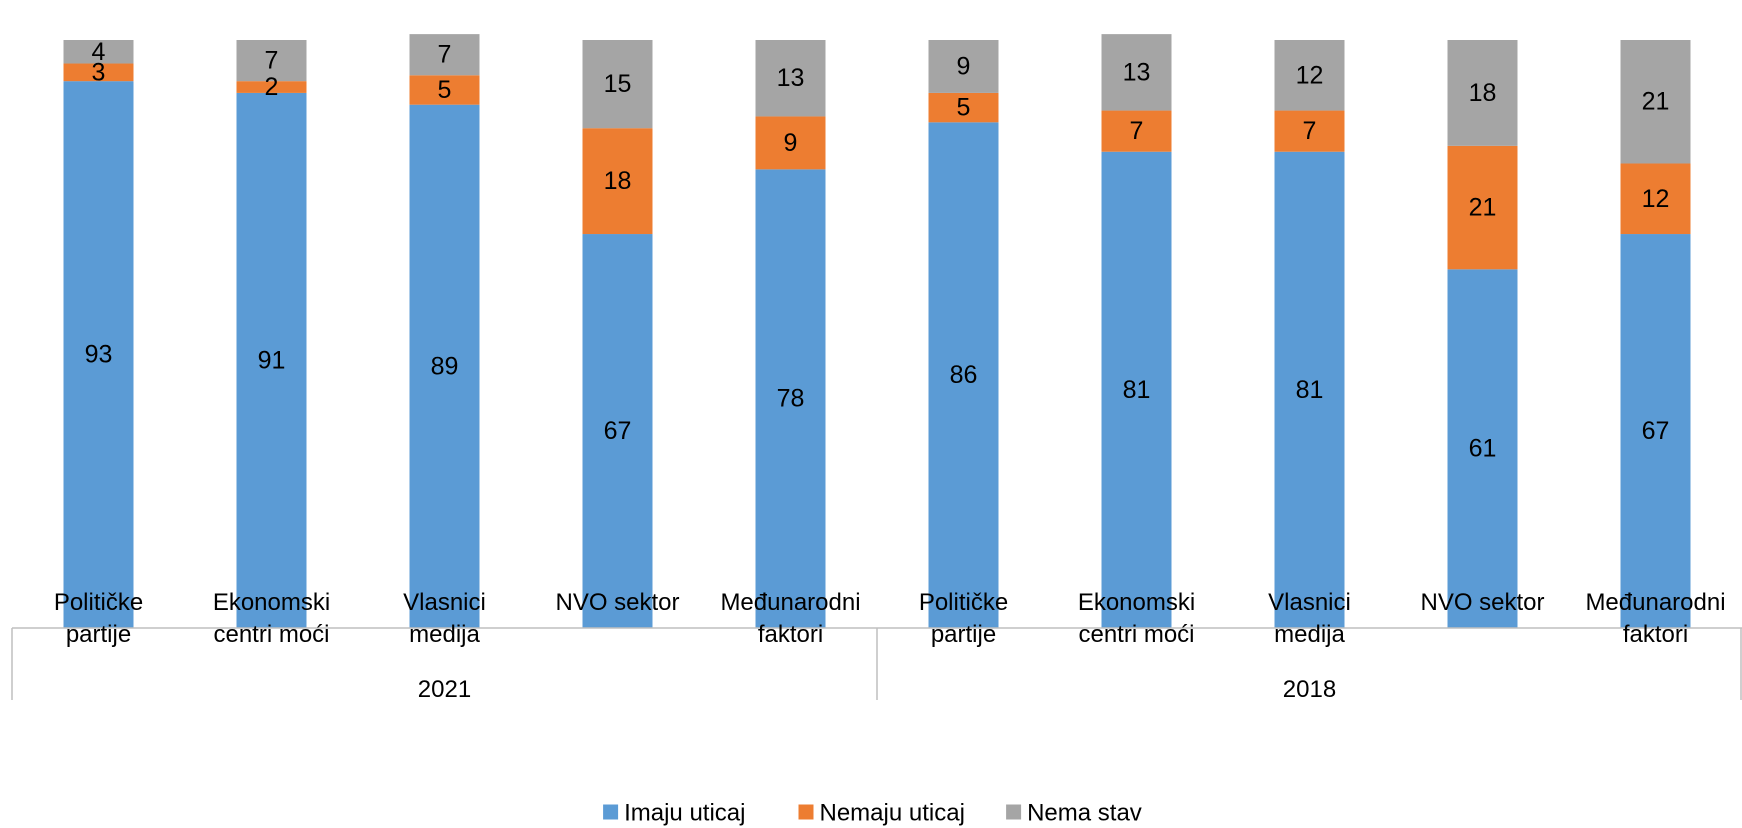  I want to click on data-label: 15, so click(618, 84).